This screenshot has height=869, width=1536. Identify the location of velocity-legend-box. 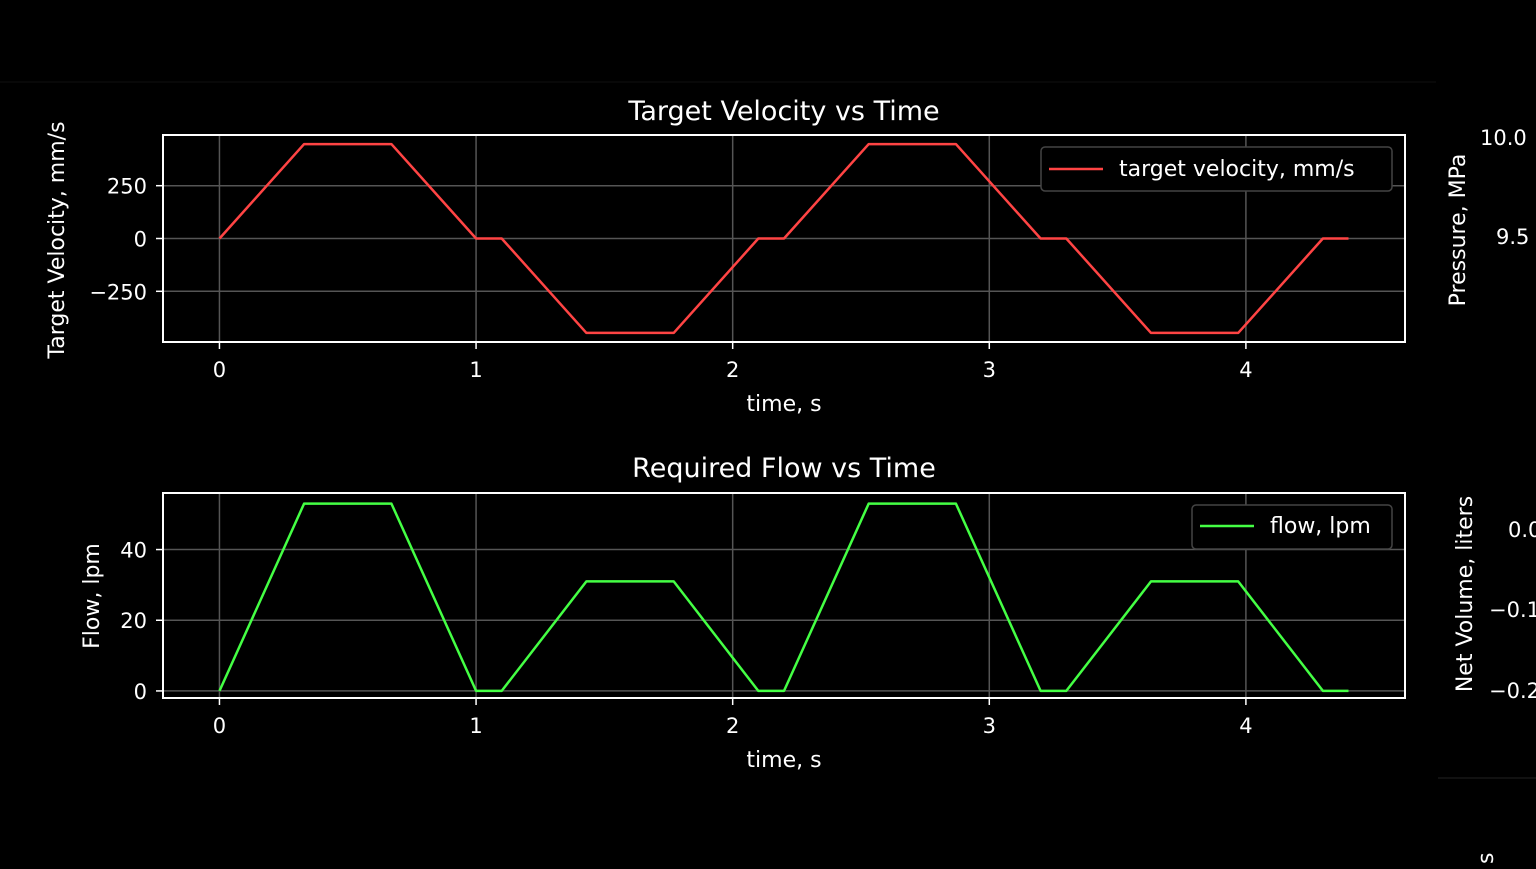
(1216, 169).